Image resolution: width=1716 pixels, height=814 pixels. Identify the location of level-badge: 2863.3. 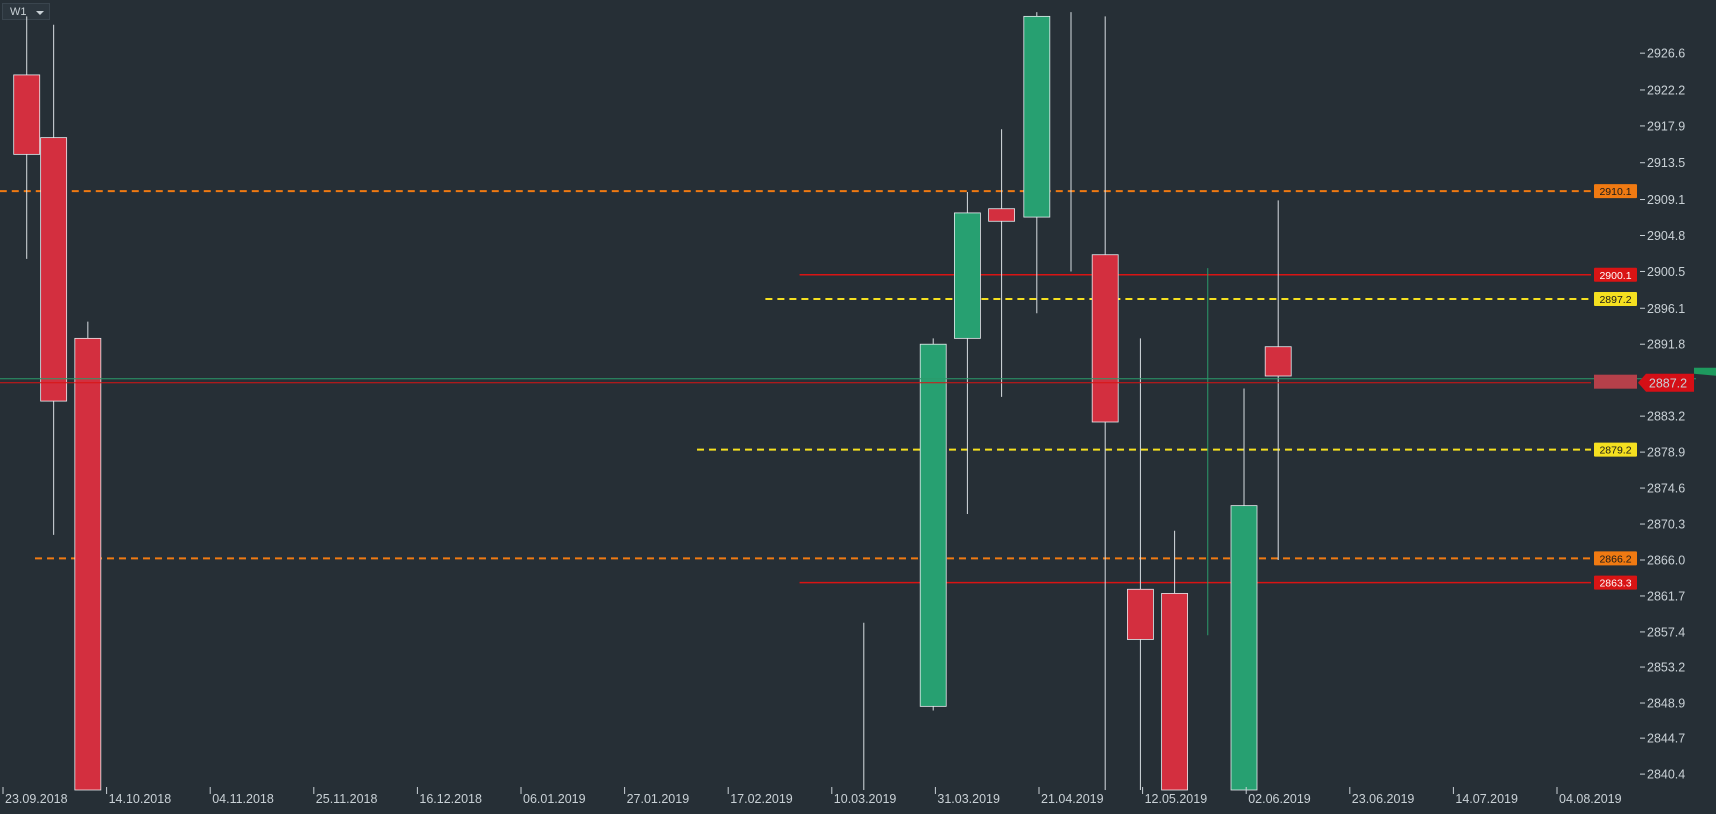
(1615, 582).